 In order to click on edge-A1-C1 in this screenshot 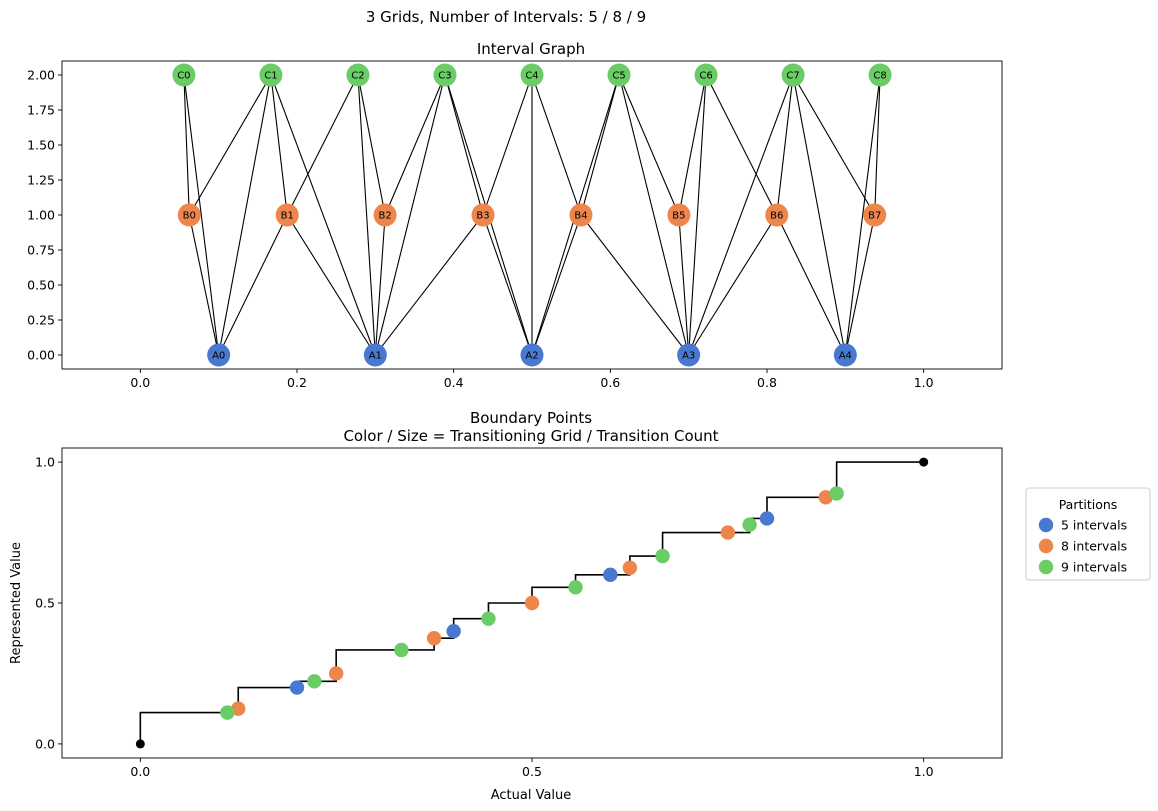, I will do `click(323, 215)`.